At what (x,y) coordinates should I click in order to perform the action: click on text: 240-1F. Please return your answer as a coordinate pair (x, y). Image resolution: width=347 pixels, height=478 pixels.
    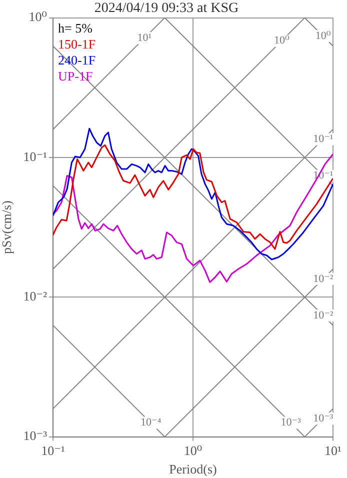
    Looking at the image, I should click on (77, 60).